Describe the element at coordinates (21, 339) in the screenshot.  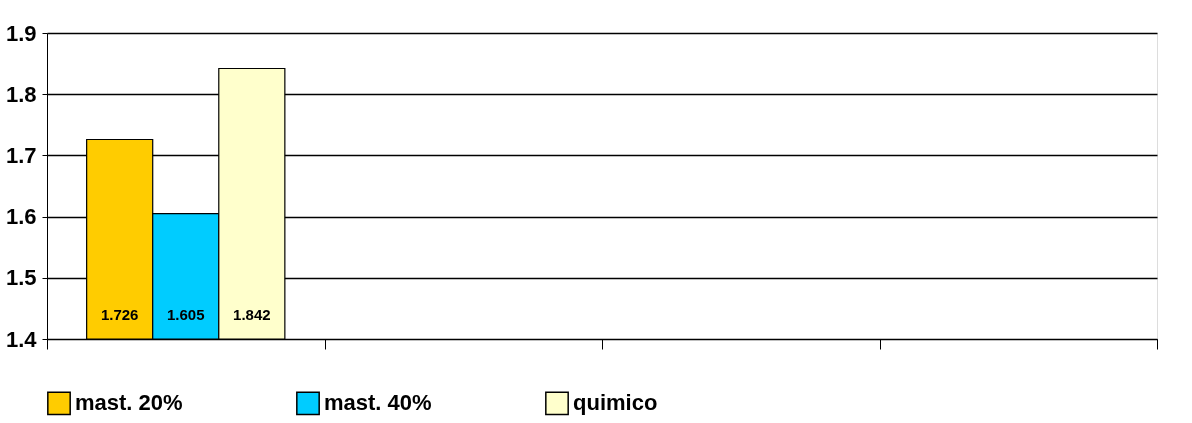
I see `y-tick-label: 1.4` at that location.